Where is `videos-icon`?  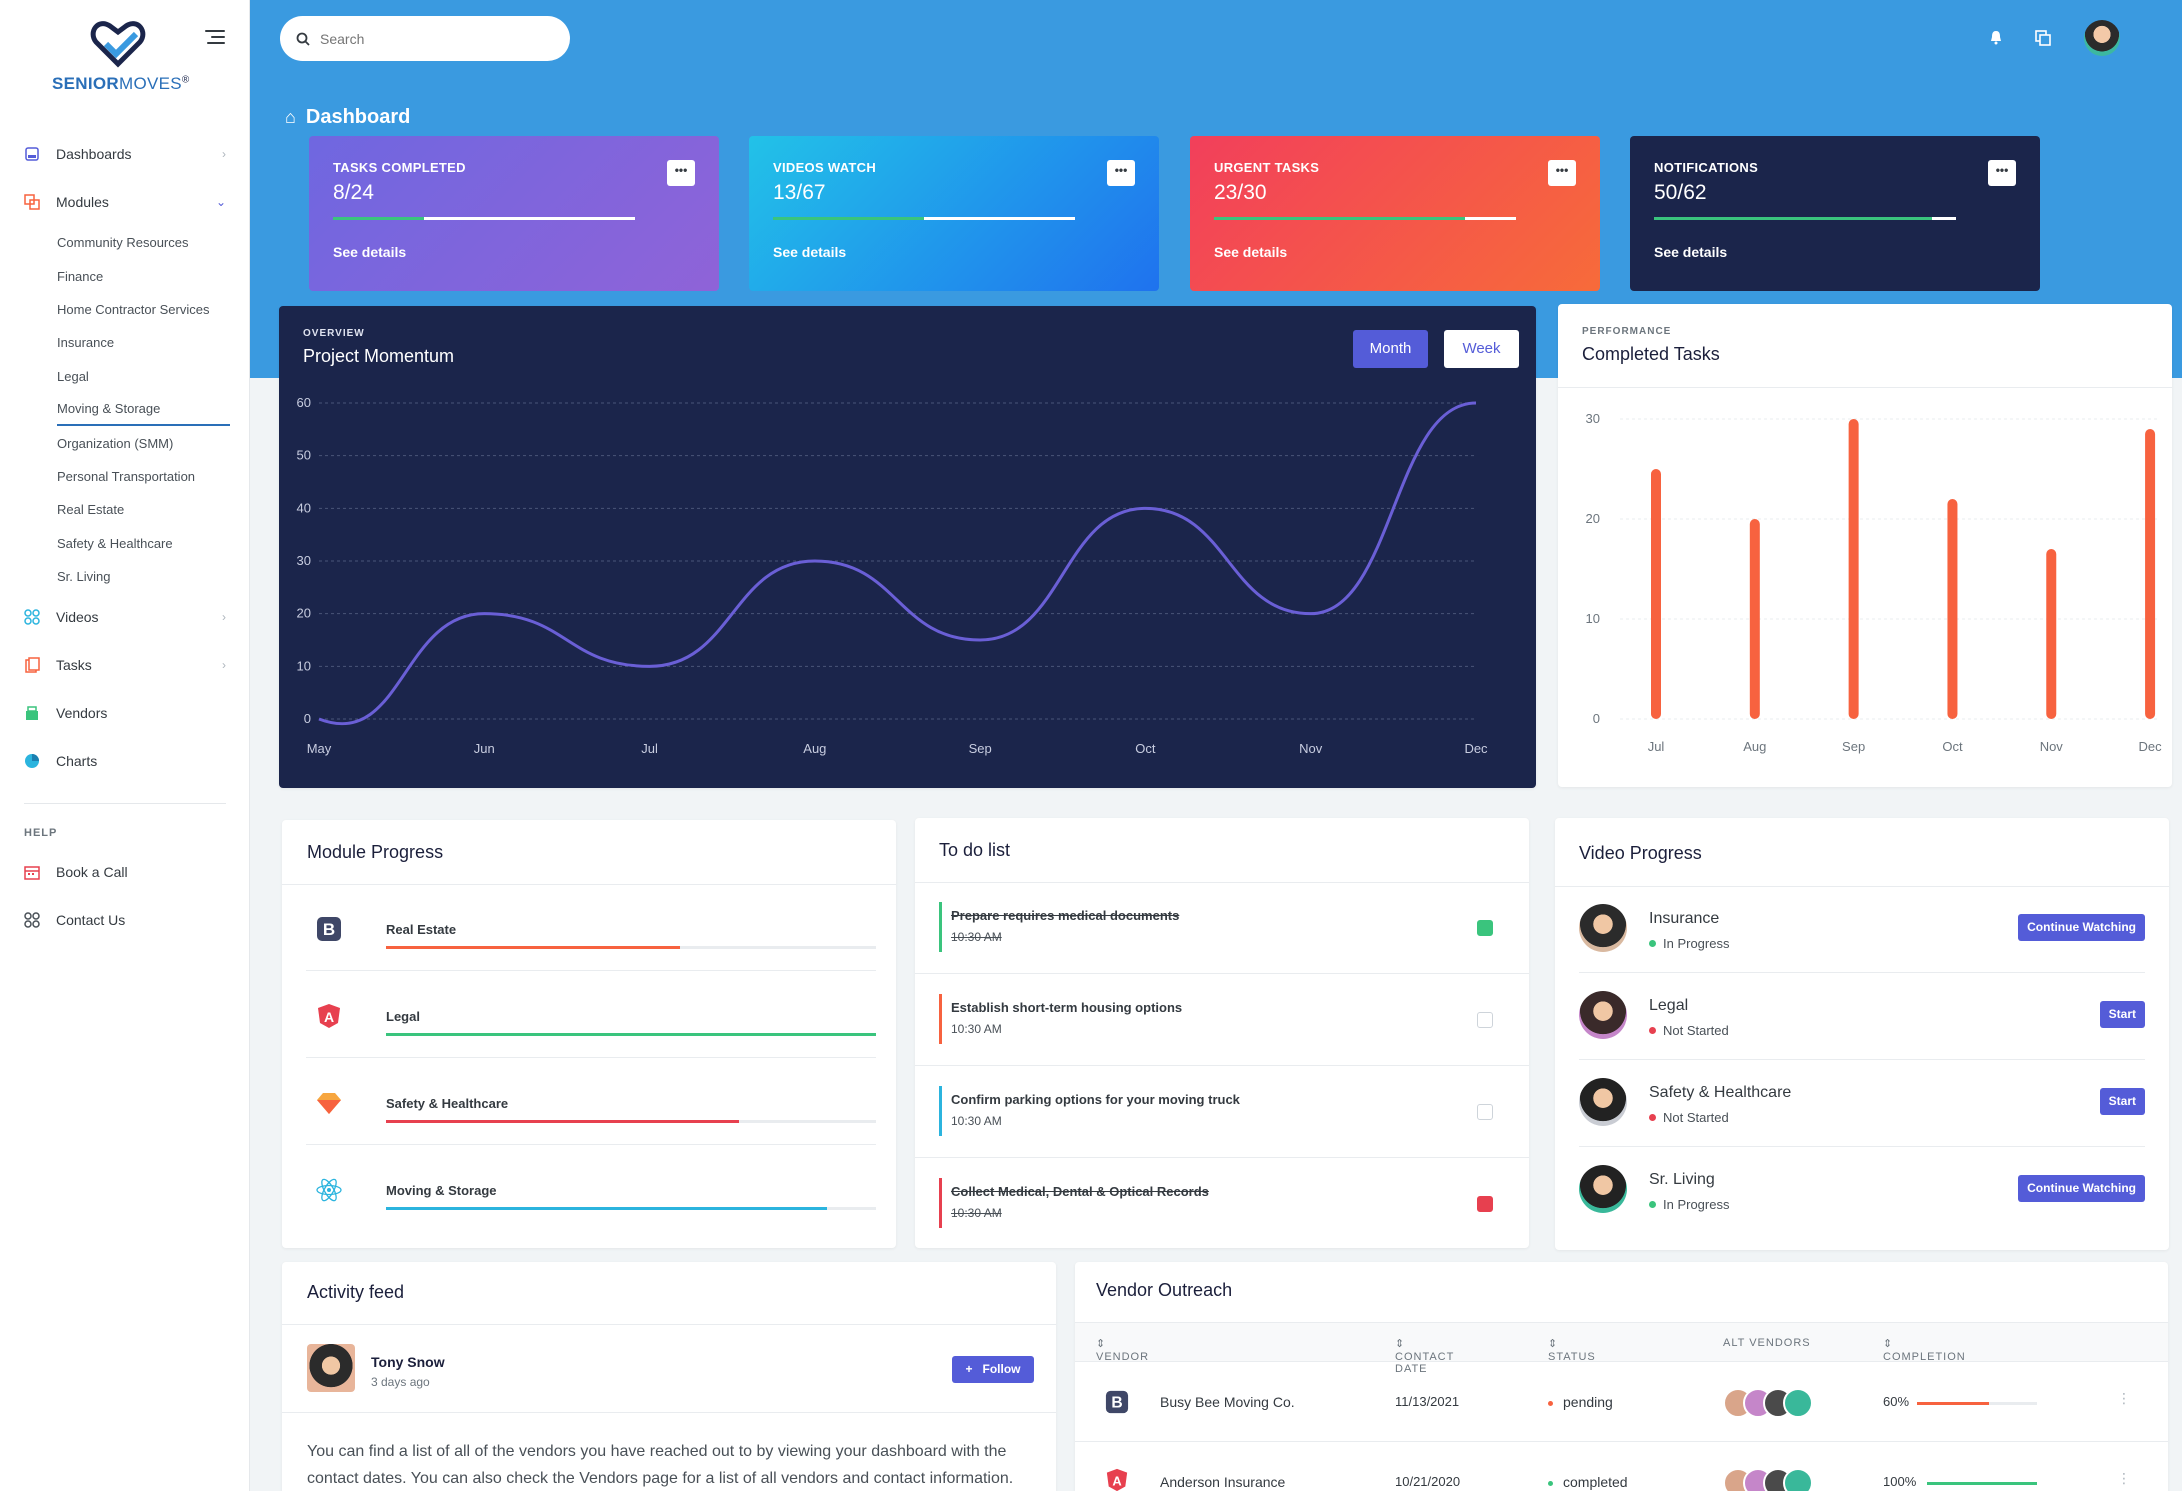
videos-icon is located at coordinates (32, 617).